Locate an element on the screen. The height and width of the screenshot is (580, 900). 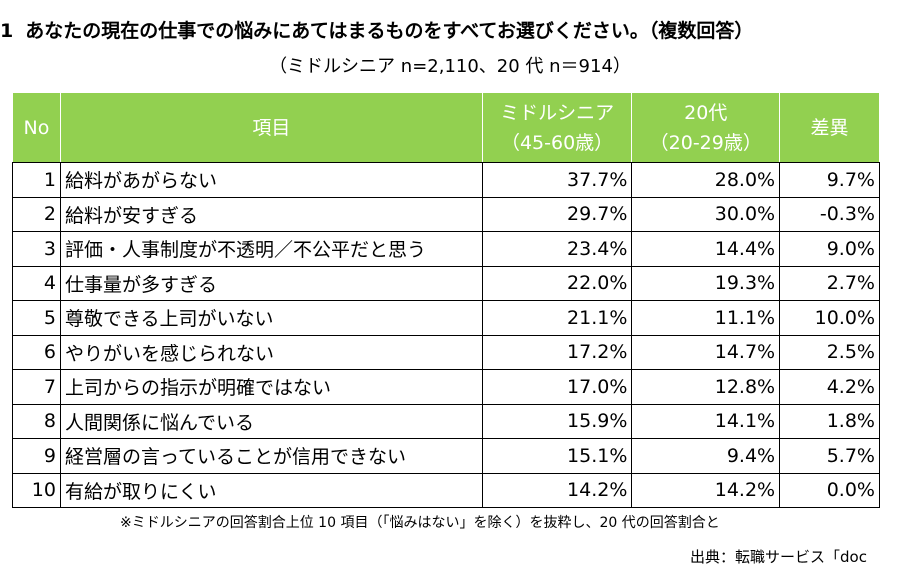
row-number: 2 is located at coordinates (36, 214).